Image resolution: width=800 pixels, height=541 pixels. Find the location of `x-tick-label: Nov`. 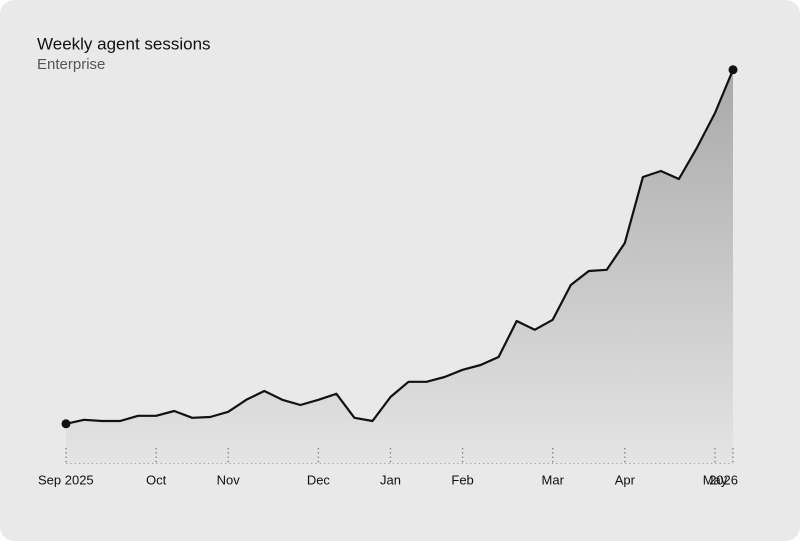

x-tick-label: Nov is located at coordinates (229, 479).